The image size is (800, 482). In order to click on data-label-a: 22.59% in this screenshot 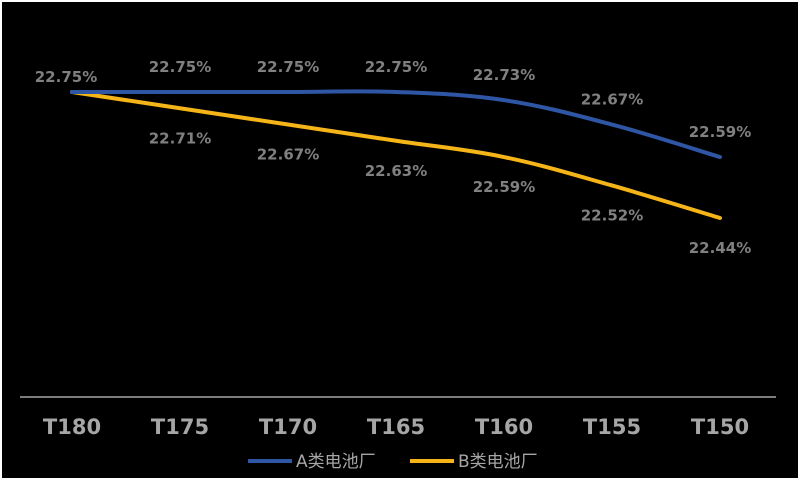, I will do `click(720, 132)`.